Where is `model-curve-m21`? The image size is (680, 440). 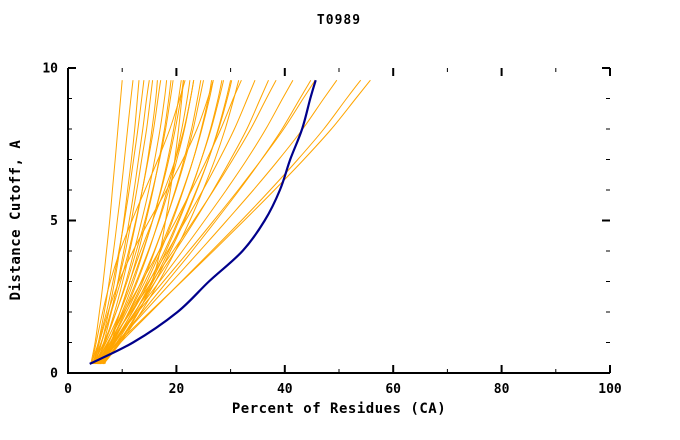 model-curve-m21 is located at coordinates (161, 222).